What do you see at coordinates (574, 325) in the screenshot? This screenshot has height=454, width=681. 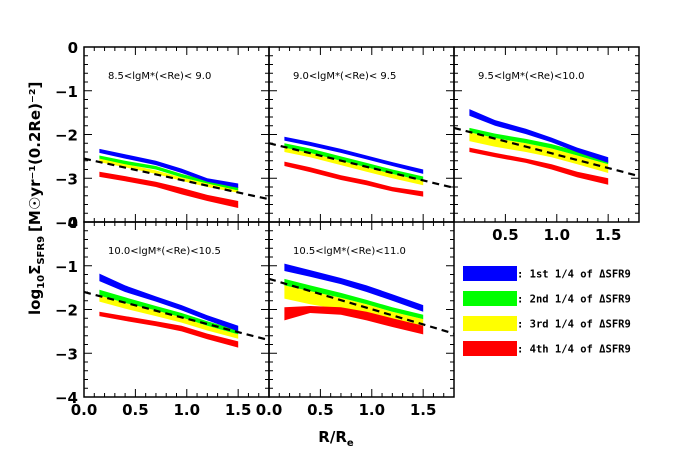 I see `legend-label: : 3rd 1/4 of ΔSFR9` at bounding box center [574, 325].